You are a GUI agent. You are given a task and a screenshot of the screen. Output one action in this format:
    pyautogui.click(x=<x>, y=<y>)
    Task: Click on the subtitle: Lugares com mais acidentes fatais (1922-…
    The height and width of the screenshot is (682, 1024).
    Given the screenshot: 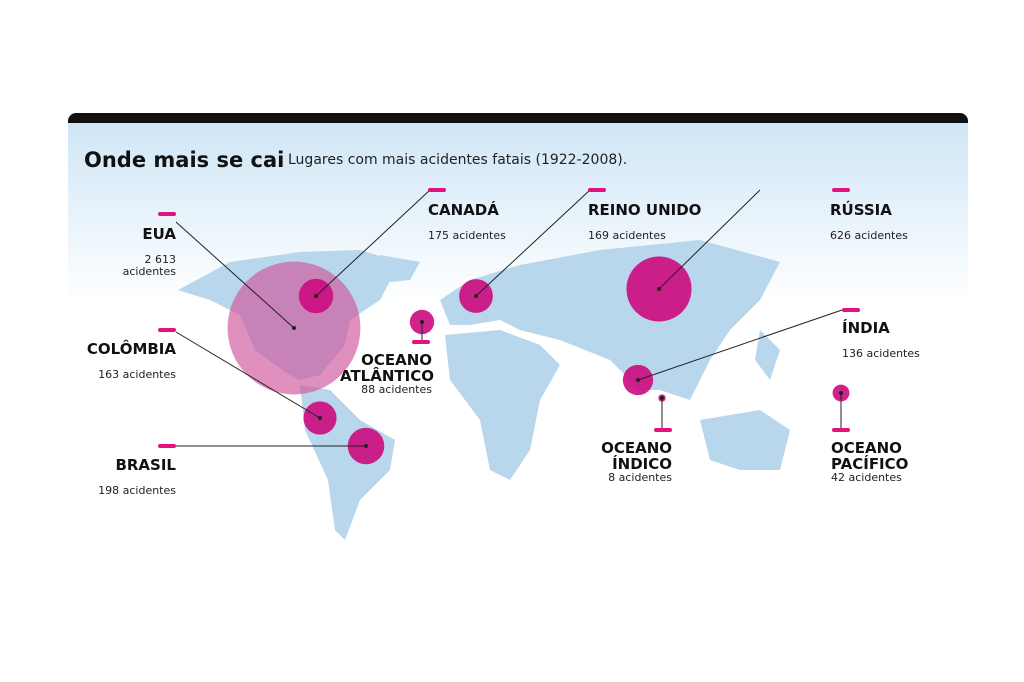 What is the action you would take?
    pyautogui.click(x=458, y=160)
    